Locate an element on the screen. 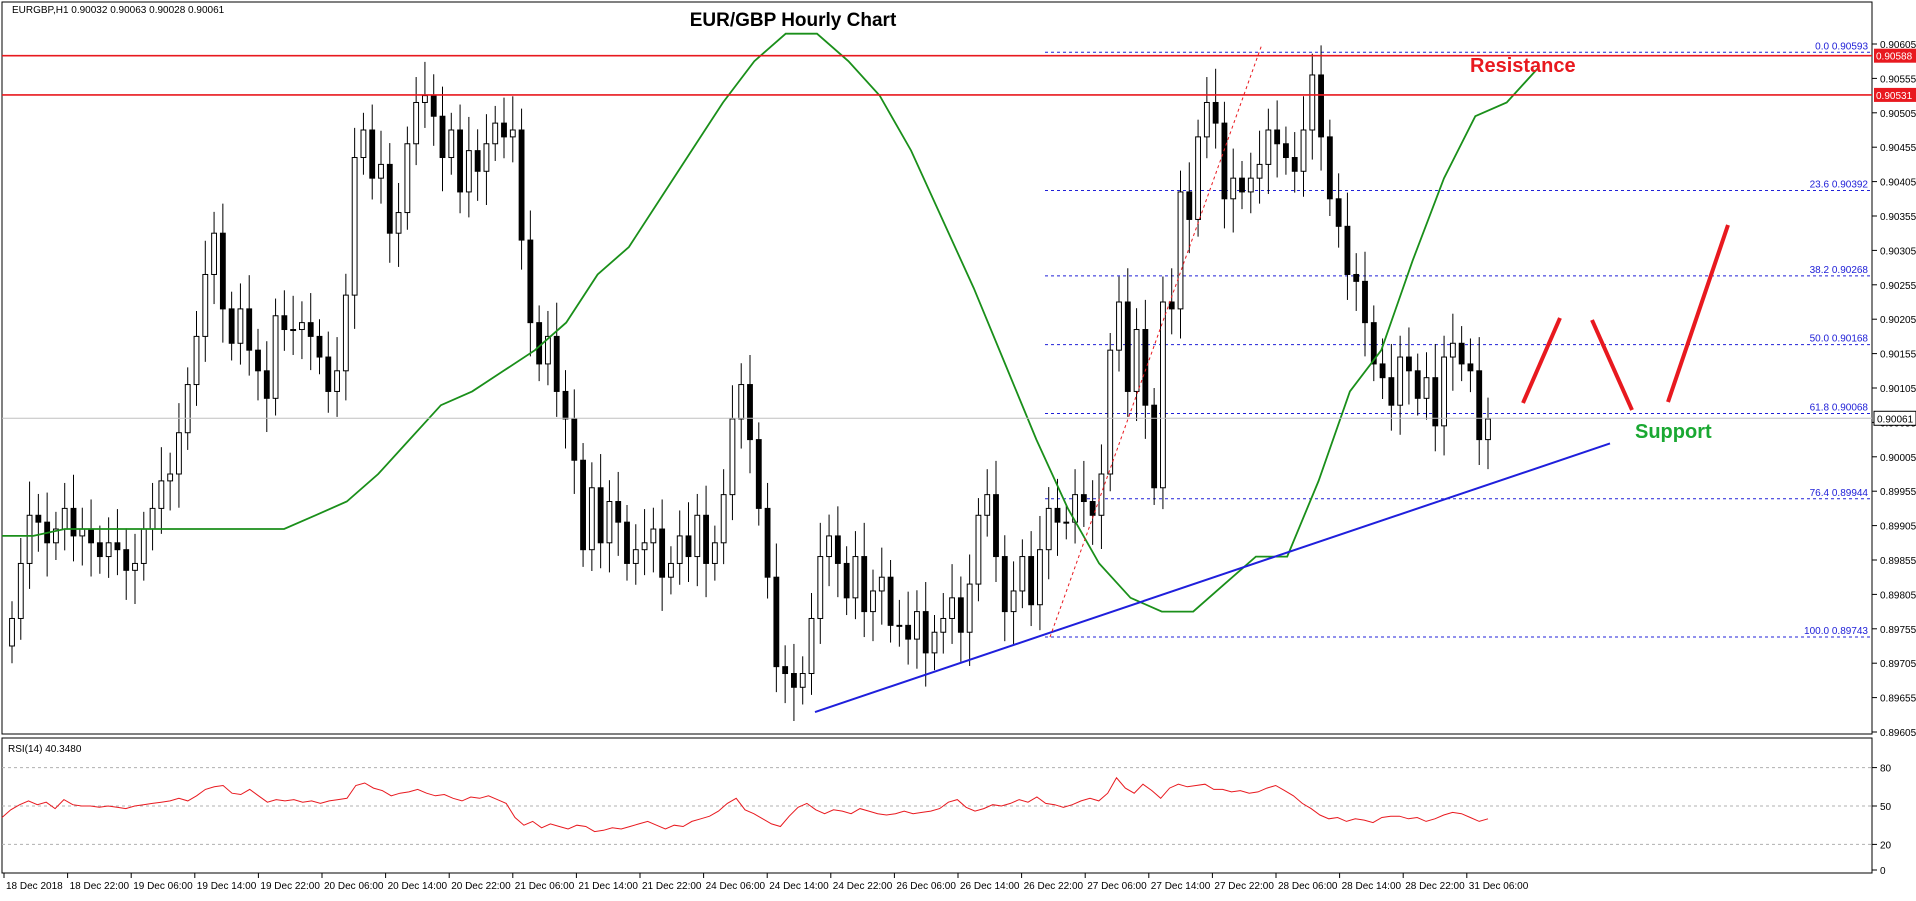 This screenshot has height=901, width=1916. price-tick-label: 0.90205 is located at coordinates (1898, 320).